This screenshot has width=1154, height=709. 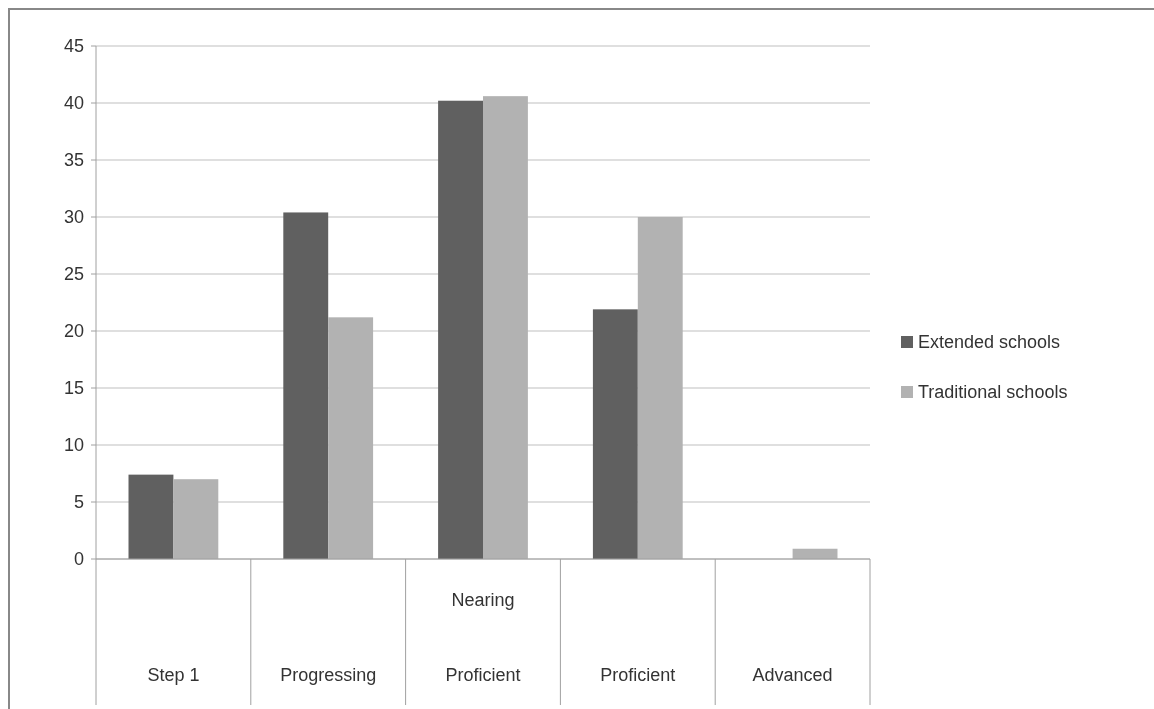 What do you see at coordinates (78, 559) in the screenshot?
I see `y-tick-label: 0` at bounding box center [78, 559].